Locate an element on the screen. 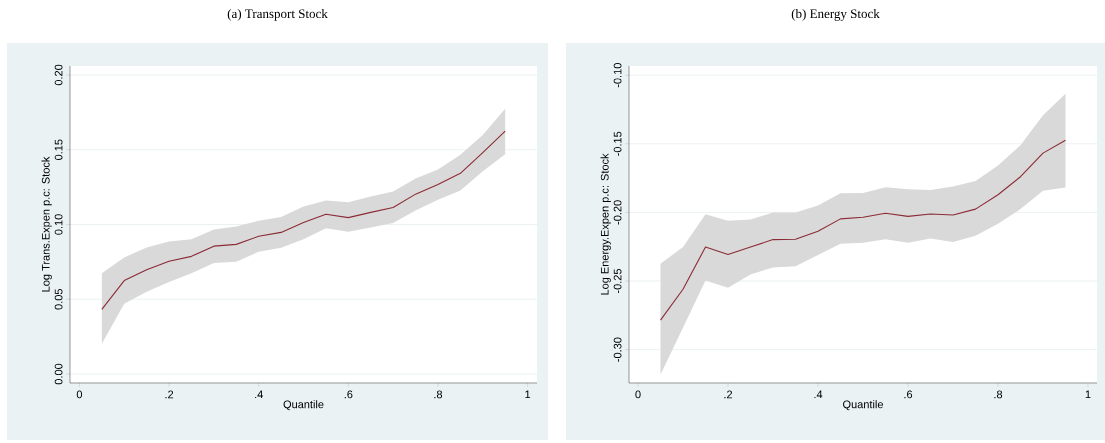 This screenshot has width=1105, height=443. y-axis-title: Log Trans.Expen p.c: Stock is located at coordinates (46, 224).